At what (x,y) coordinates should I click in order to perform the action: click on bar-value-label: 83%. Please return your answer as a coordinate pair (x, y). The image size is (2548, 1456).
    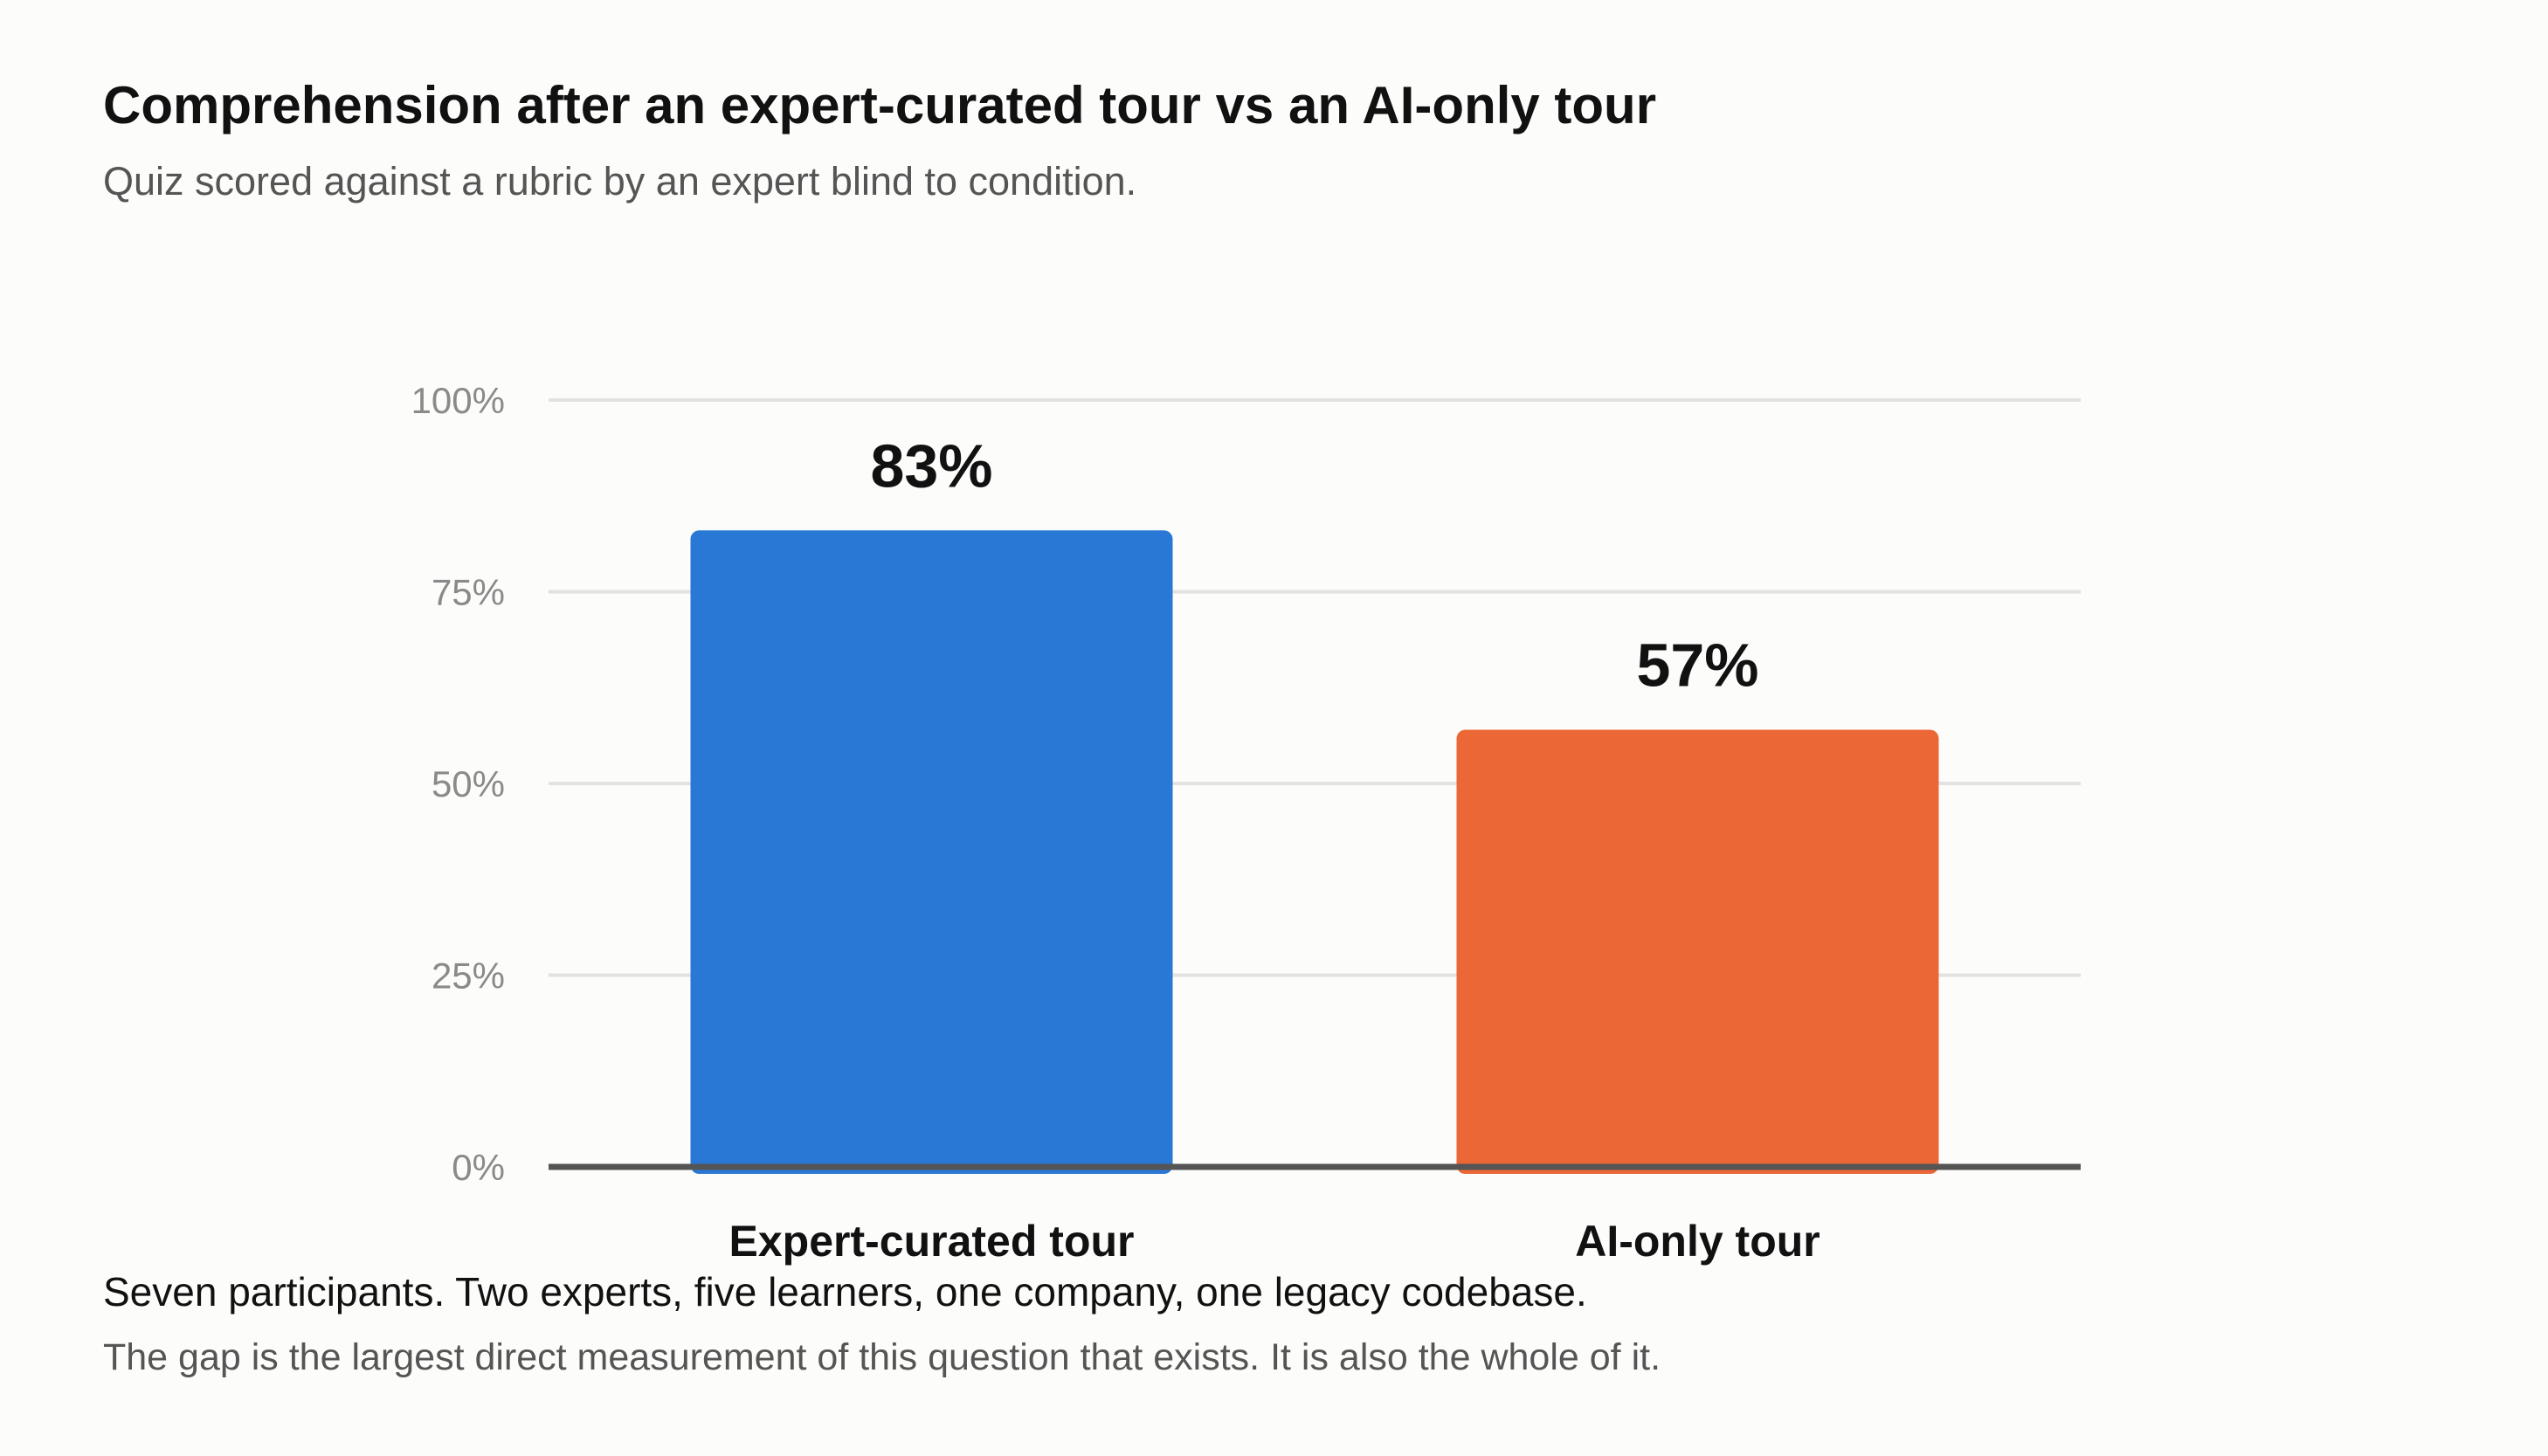
    Looking at the image, I should click on (931, 465).